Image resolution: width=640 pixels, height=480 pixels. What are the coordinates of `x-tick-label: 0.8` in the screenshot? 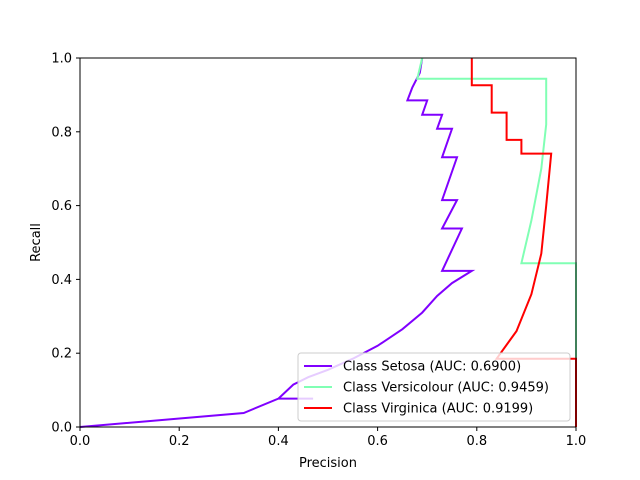 It's located at (476, 441).